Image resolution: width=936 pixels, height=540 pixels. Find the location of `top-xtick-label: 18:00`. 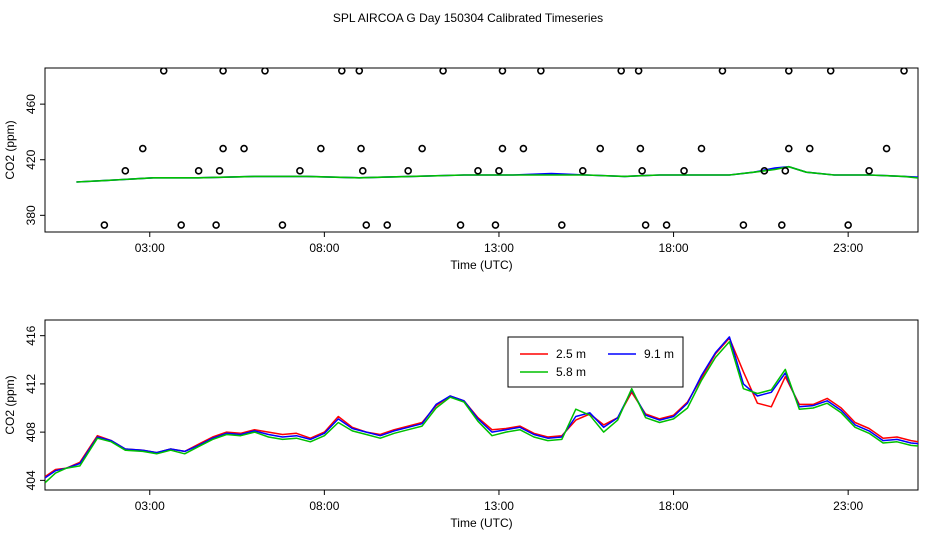

top-xtick-label: 18:00 is located at coordinates (674, 248).